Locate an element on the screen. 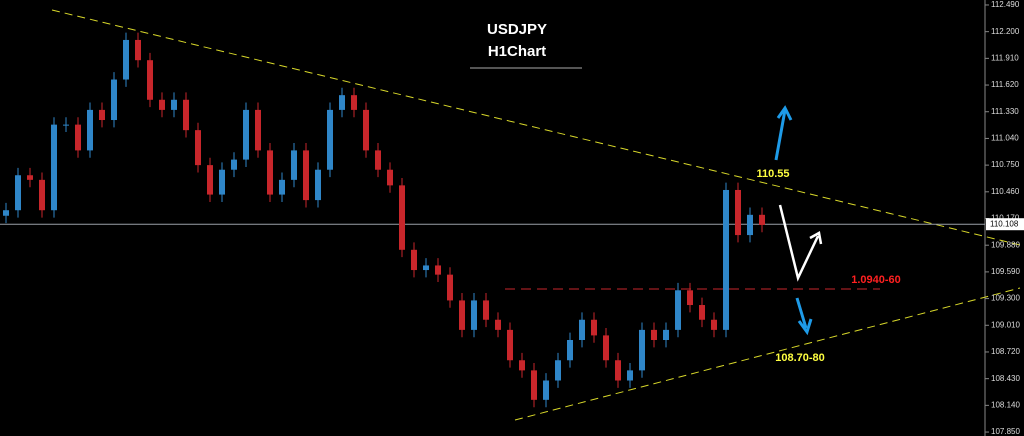  y-tick-label: 111.910 is located at coordinates (1005, 57).